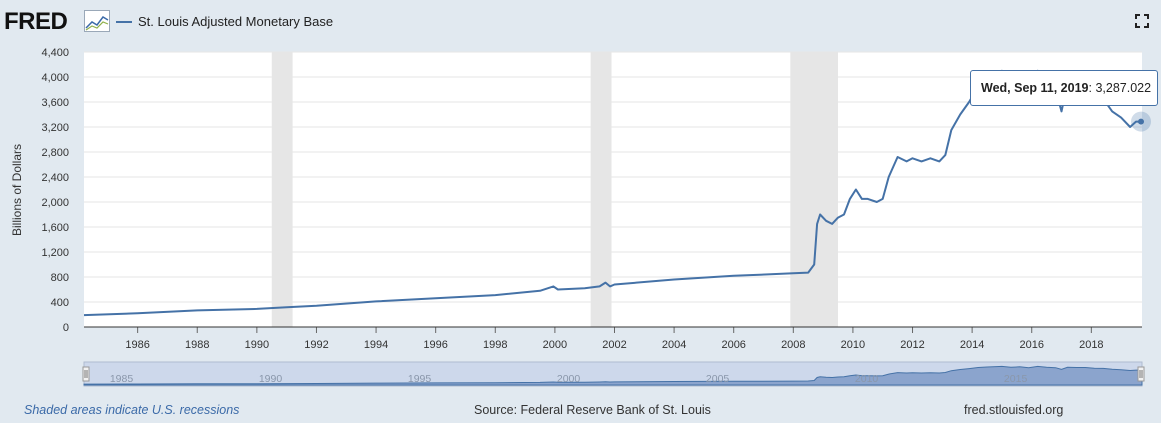  Describe the element at coordinates (1123, 88) in the screenshot. I see `tooltip-value: 3,287.022` at that location.